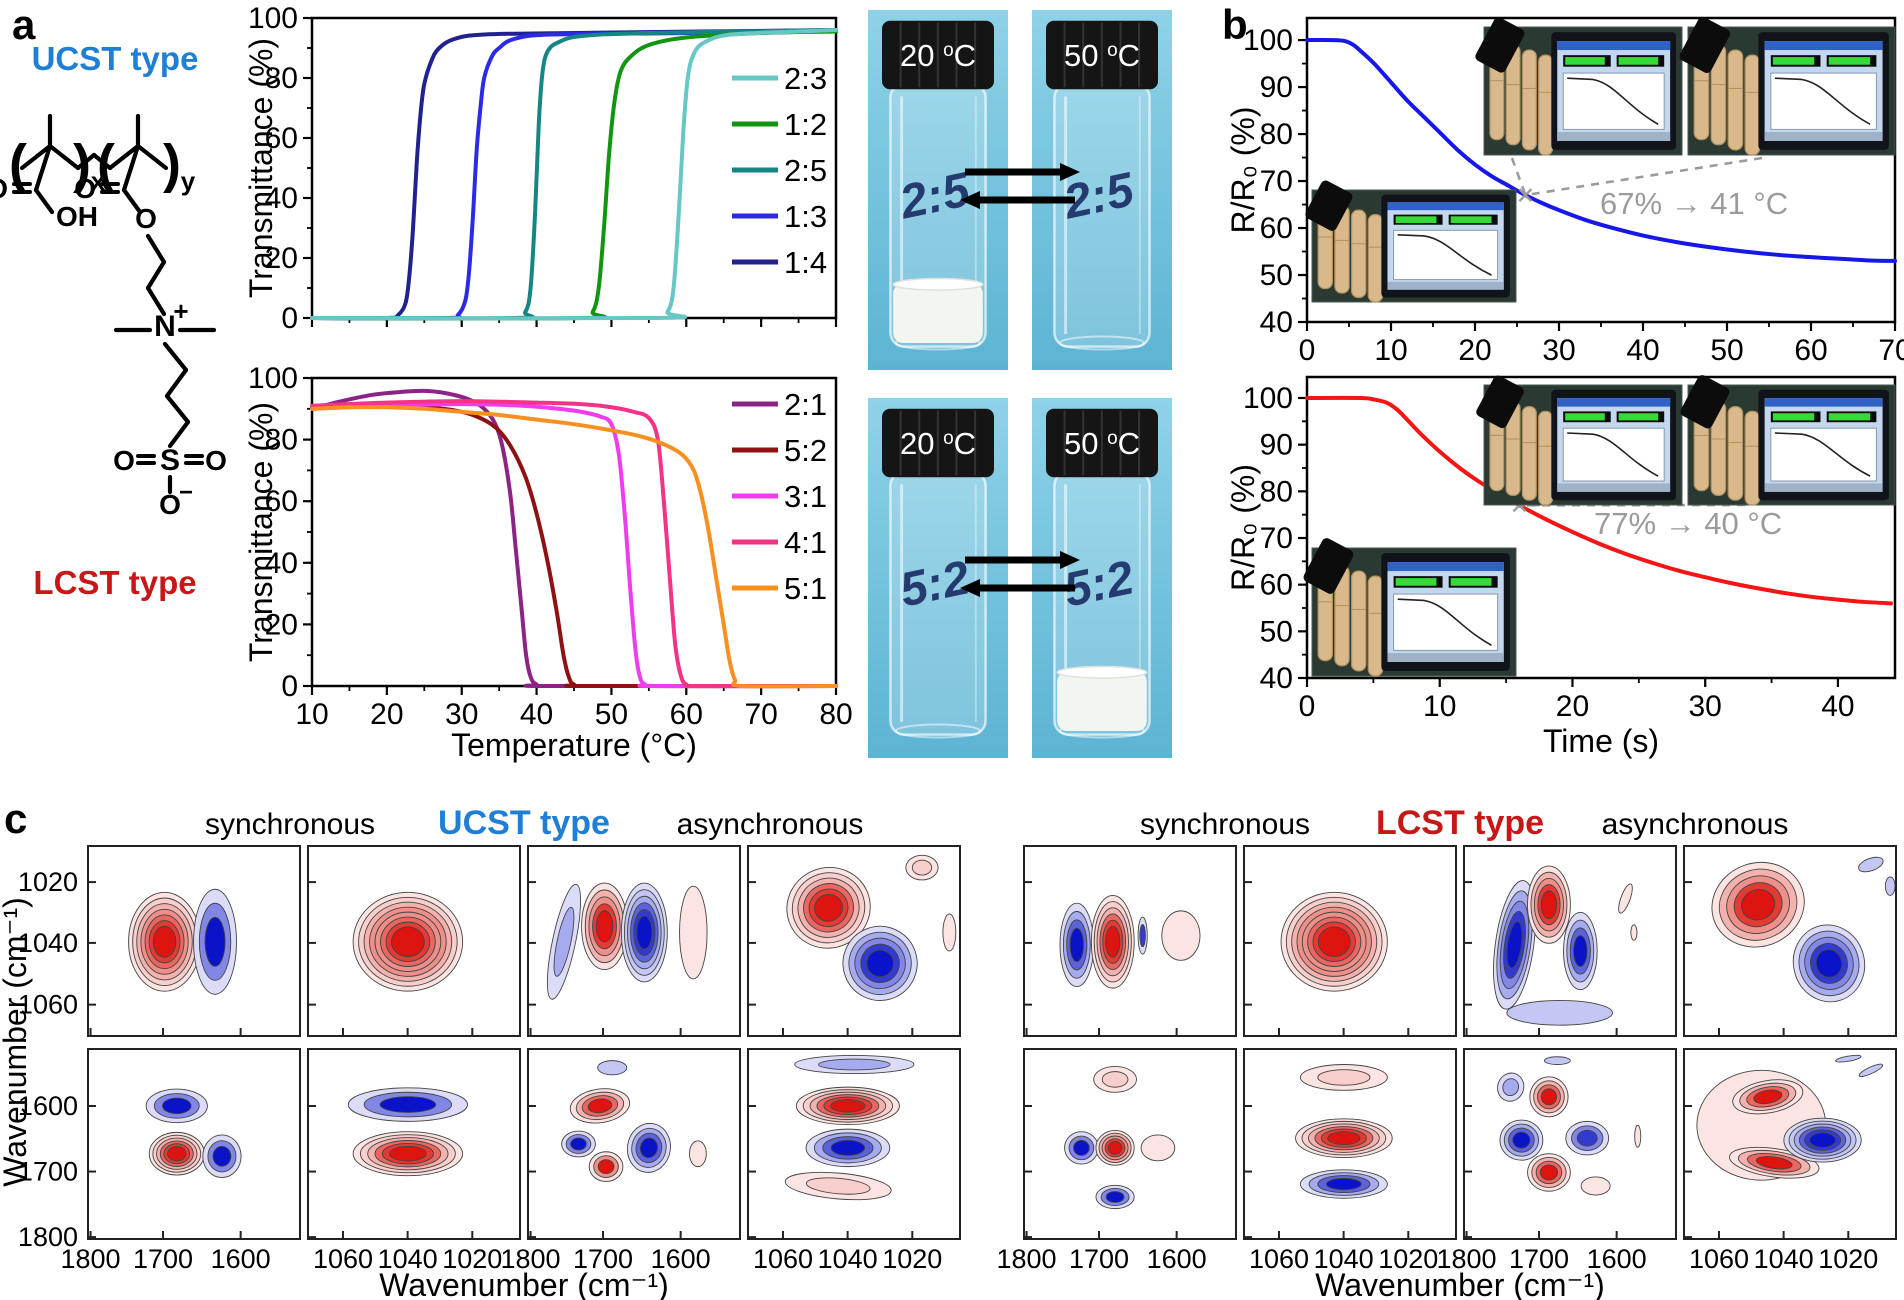 This screenshot has width=1904, height=1300. I want to click on legend-label: 1:3, so click(805, 216).